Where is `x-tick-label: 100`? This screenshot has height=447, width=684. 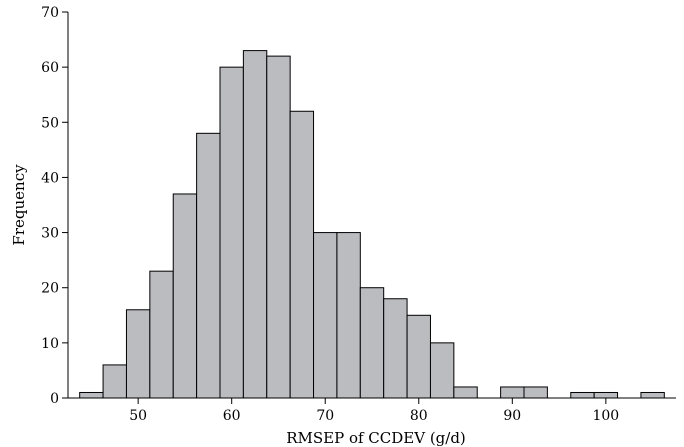 x-tick-label: 100 is located at coordinates (605, 416).